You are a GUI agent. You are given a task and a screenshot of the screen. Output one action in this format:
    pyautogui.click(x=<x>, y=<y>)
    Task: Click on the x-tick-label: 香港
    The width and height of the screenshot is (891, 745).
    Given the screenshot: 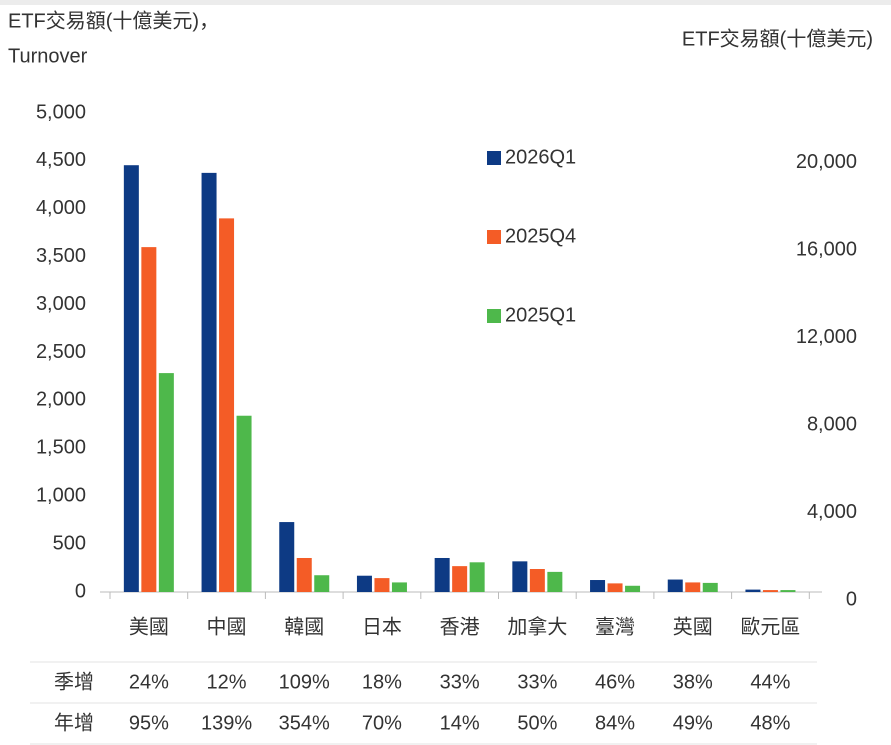 What is the action you would take?
    pyautogui.click(x=460, y=626)
    